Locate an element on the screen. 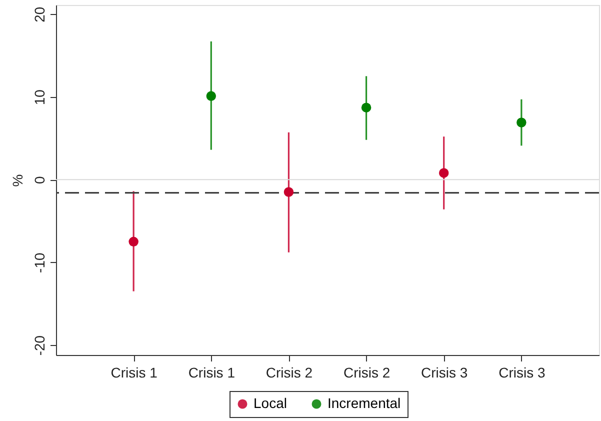 This screenshot has height=421, width=601. y-tick-label: -10 is located at coordinates (40, 262).